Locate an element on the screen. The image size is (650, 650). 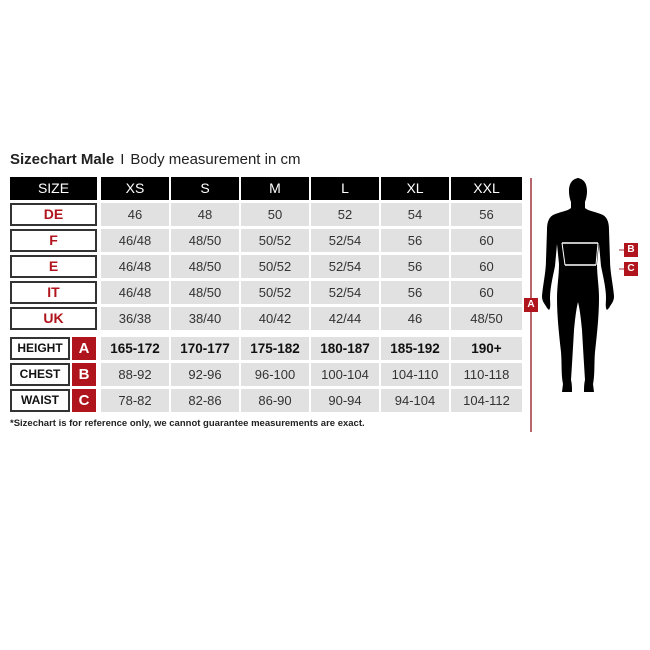
chest-line-right is located at coordinates (597, 254).